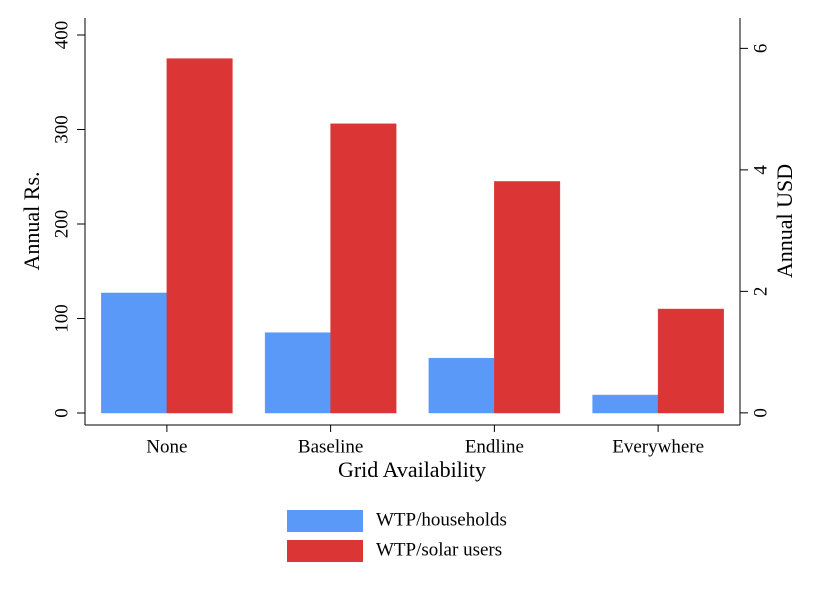 The height and width of the screenshot is (600, 825). I want to click on x-tick-label: Baseline, so click(330, 446).